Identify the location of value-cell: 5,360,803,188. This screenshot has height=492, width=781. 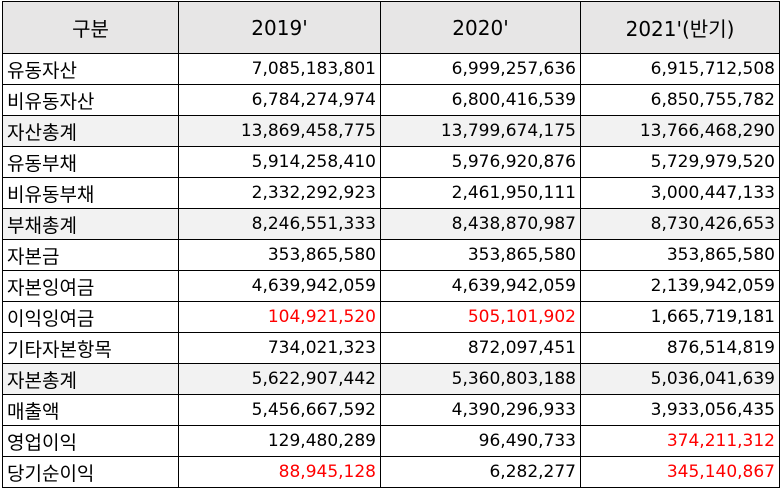
(480, 379).